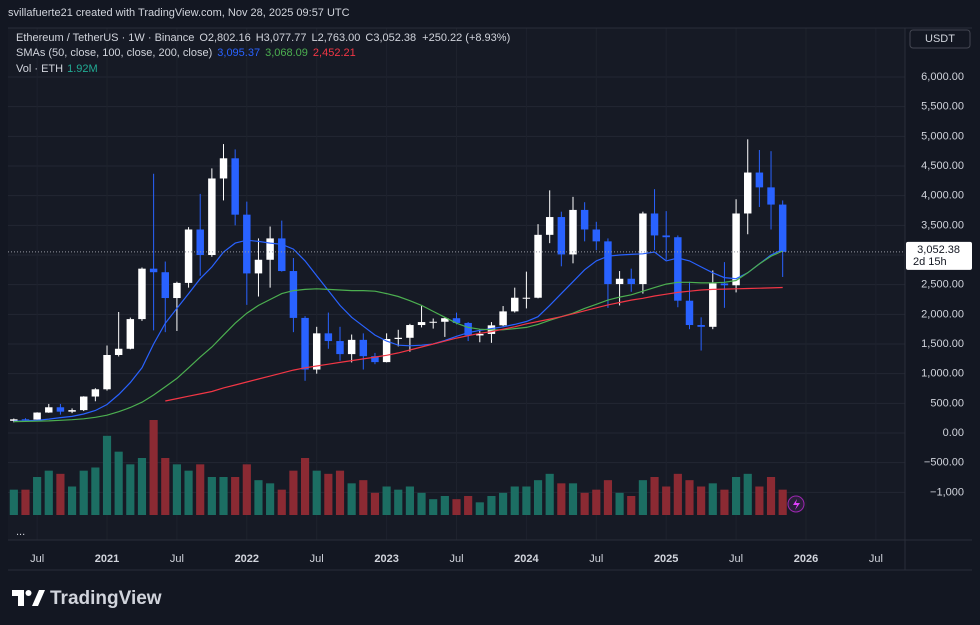 This screenshot has width=980, height=625. Describe the element at coordinates (247, 559) in the screenshot. I see `x-tick-label: 2022` at that location.